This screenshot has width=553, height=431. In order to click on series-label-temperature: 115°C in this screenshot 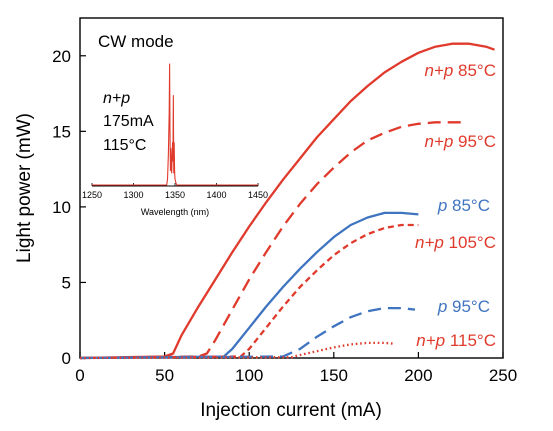, I will do `click(470, 340)`.